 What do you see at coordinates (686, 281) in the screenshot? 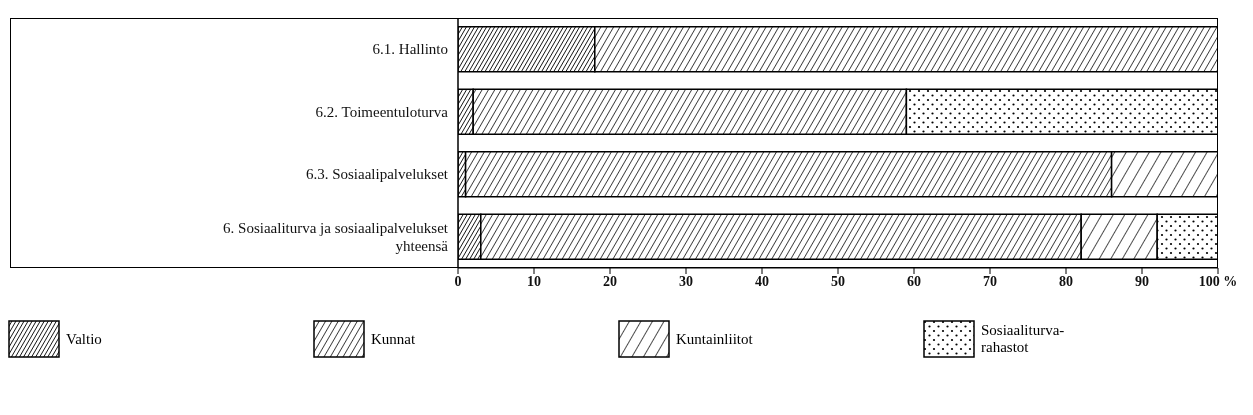
I see `x-tick-label: 30` at bounding box center [686, 281].